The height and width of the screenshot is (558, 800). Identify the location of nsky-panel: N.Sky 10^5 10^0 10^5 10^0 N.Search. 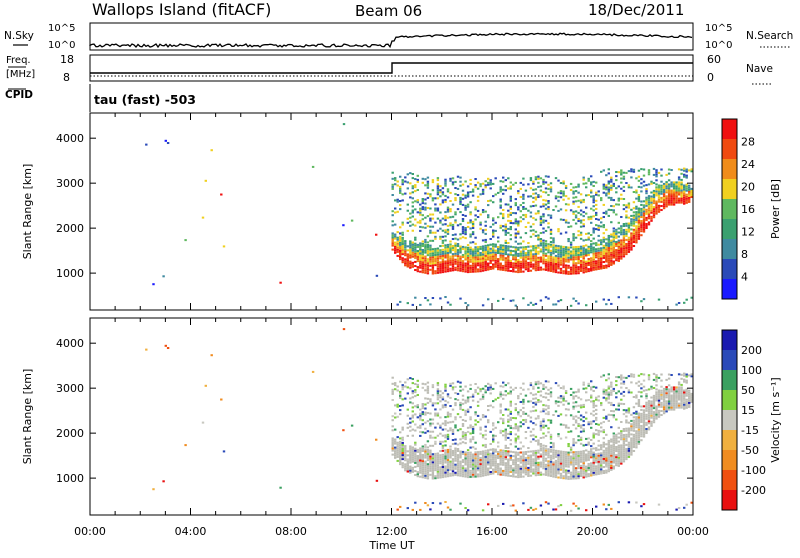
(398, 37).